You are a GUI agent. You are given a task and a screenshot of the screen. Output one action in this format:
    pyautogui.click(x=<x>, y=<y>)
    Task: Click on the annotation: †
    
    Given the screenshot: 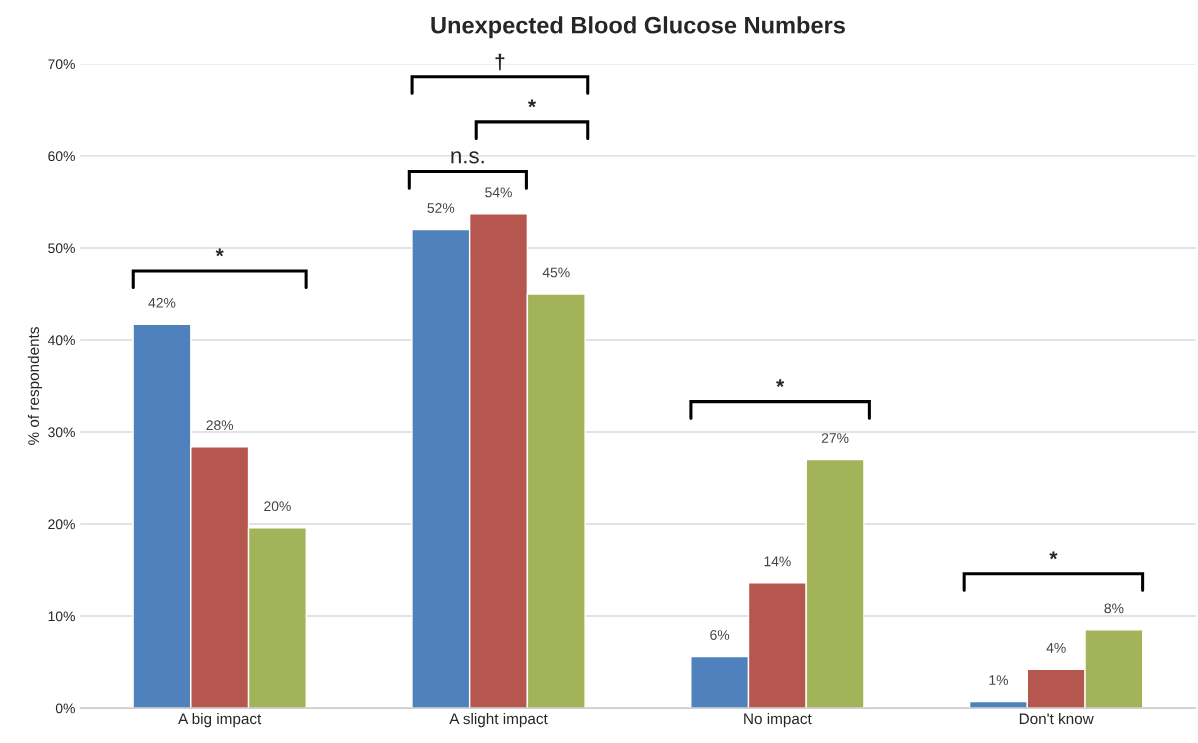 What is the action you would take?
    pyautogui.click(x=500, y=62)
    